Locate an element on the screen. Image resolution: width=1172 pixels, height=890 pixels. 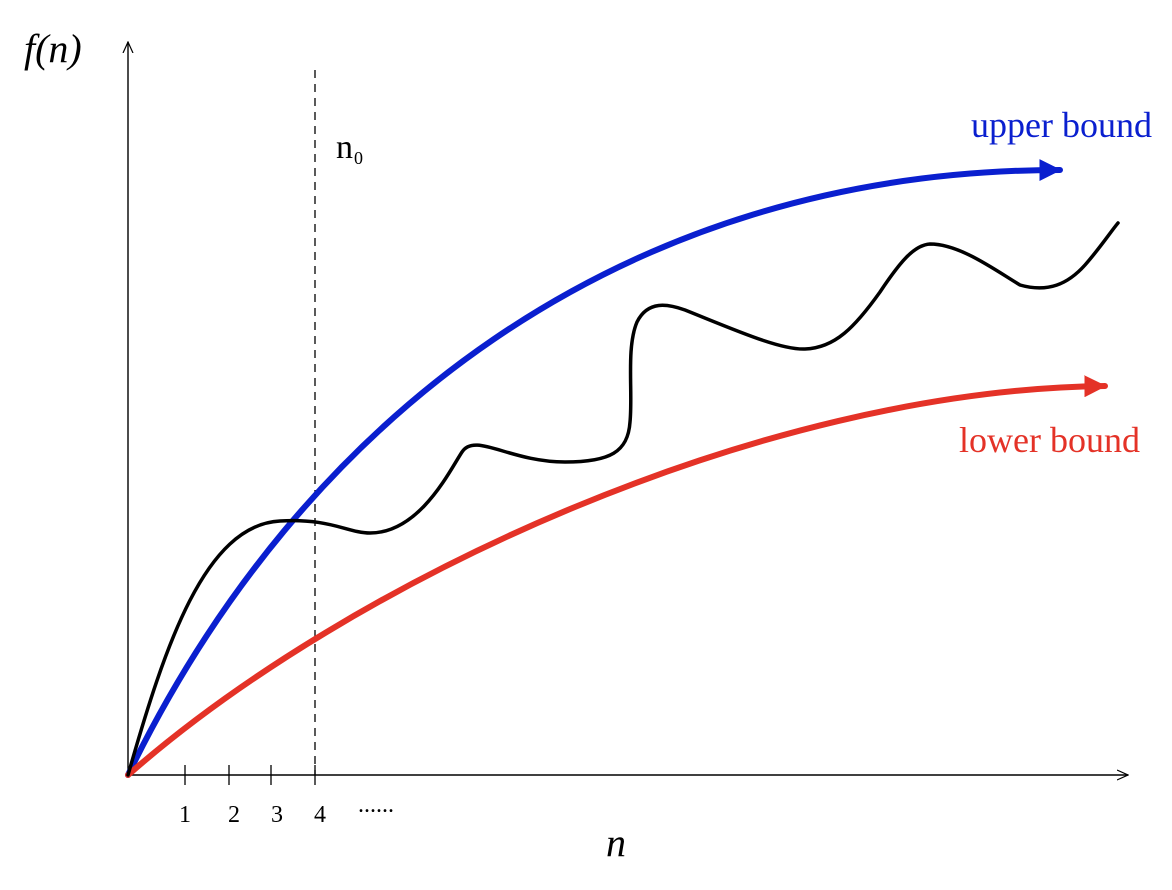
threshold-label-main: n is located at coordinates (344, 147).